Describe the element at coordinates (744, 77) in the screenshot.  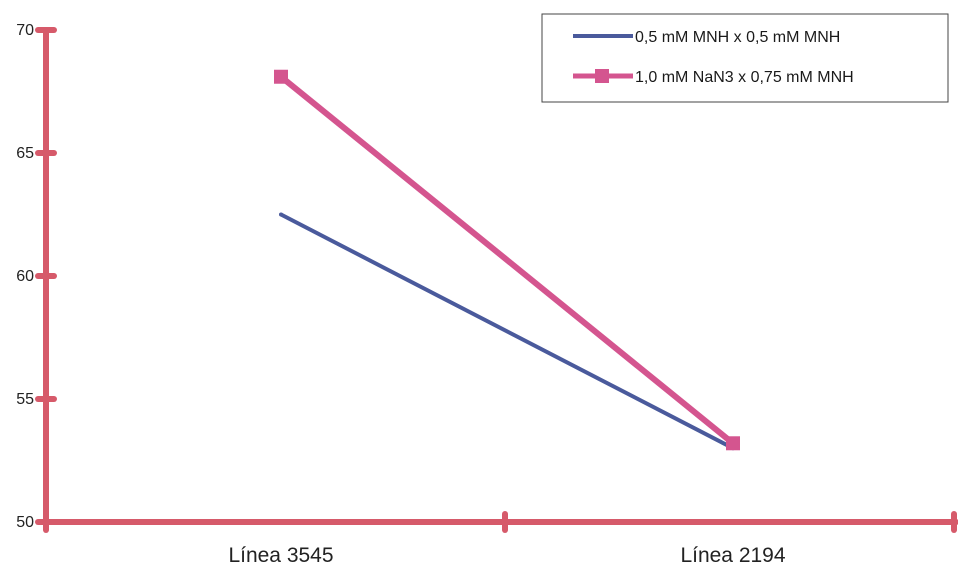
I see `legend-label-series-2: 1,0 mM NaN3 x 0,75 mM MNH` at that location.